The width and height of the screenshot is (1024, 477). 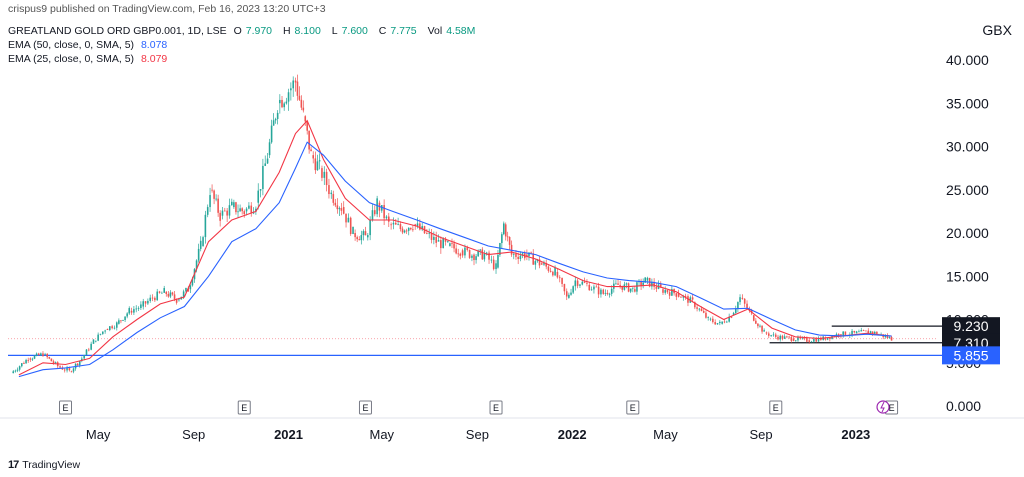 I want to click on ema25-value: 8.079, so click(x=154, y=59).